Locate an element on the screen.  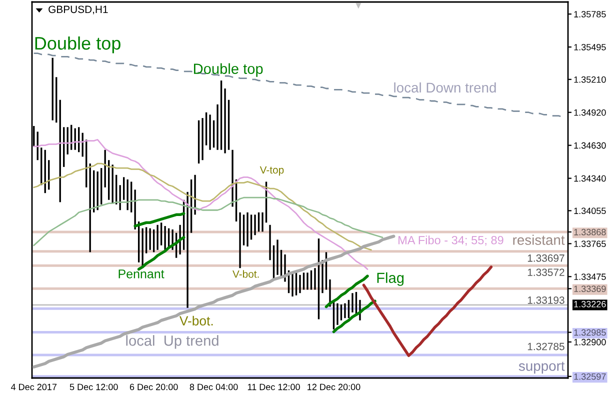
ref-line-label: 1.33572 is located at coordinates (546, 272).